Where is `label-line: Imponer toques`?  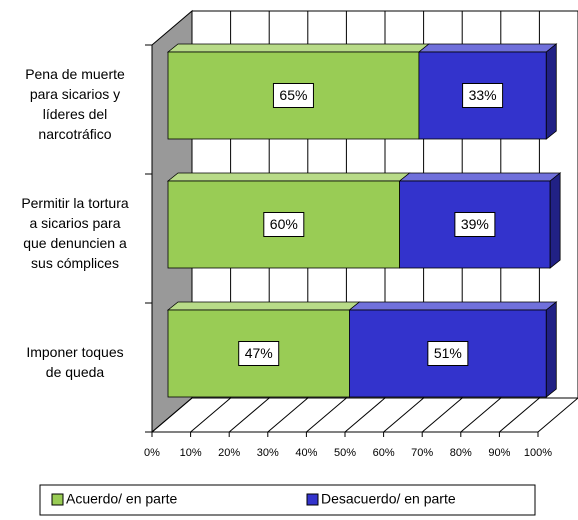 label-line: Imponer toques is located at coordinates (74, 352).